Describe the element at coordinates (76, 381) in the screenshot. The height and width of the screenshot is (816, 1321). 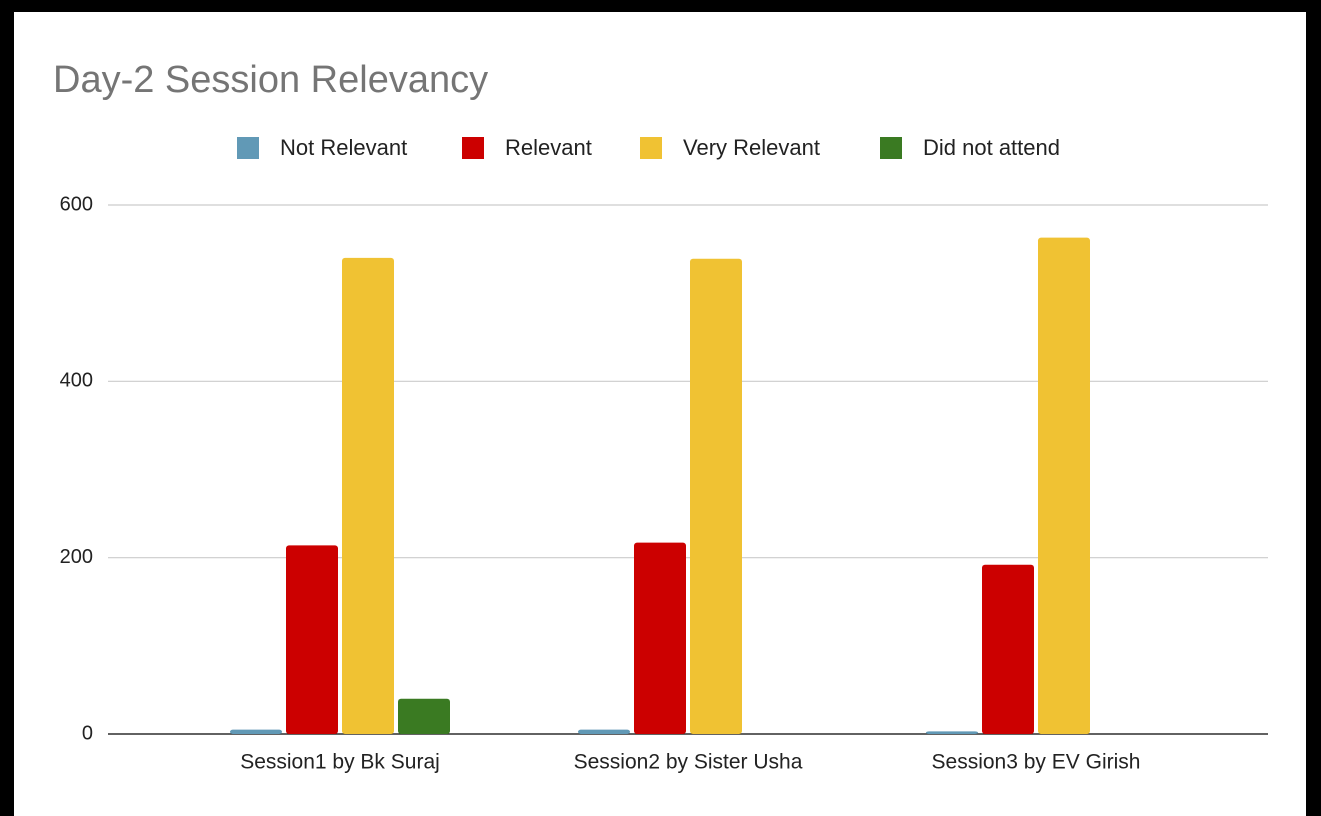
I see `y-tick-label: 400` at that location.